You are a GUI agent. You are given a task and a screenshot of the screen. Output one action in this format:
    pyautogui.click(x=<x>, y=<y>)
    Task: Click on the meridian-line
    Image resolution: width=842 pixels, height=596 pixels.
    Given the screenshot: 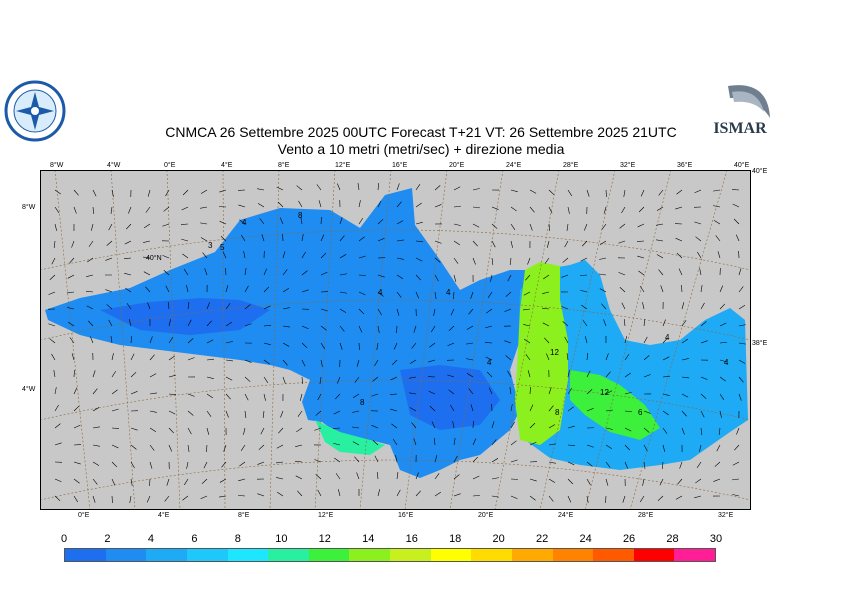 What is the action you would take?
    pyautogui.click(x=375, y=340)
    